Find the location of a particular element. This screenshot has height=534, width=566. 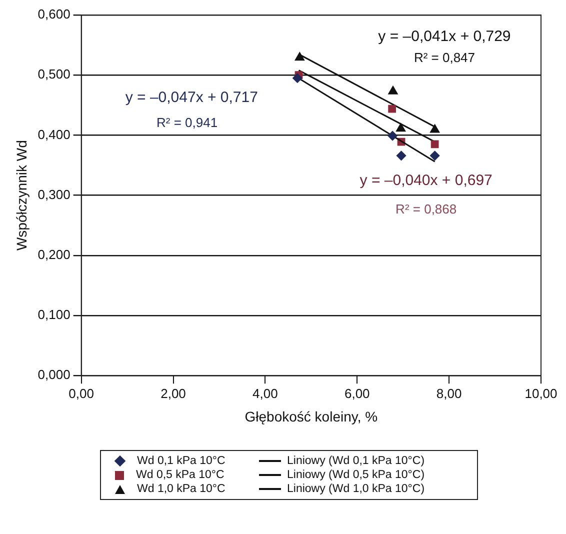

x-tick-label: 2,00 is located at coordinates (173, 393).